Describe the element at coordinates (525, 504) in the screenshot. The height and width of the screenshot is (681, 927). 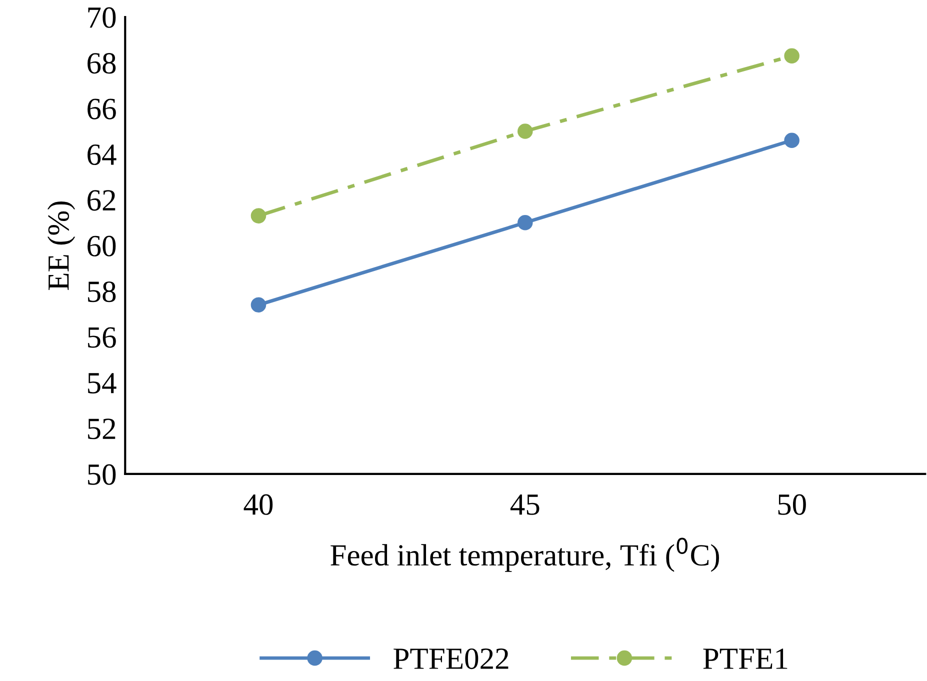
I see `x-tick-label: 45` at that location.